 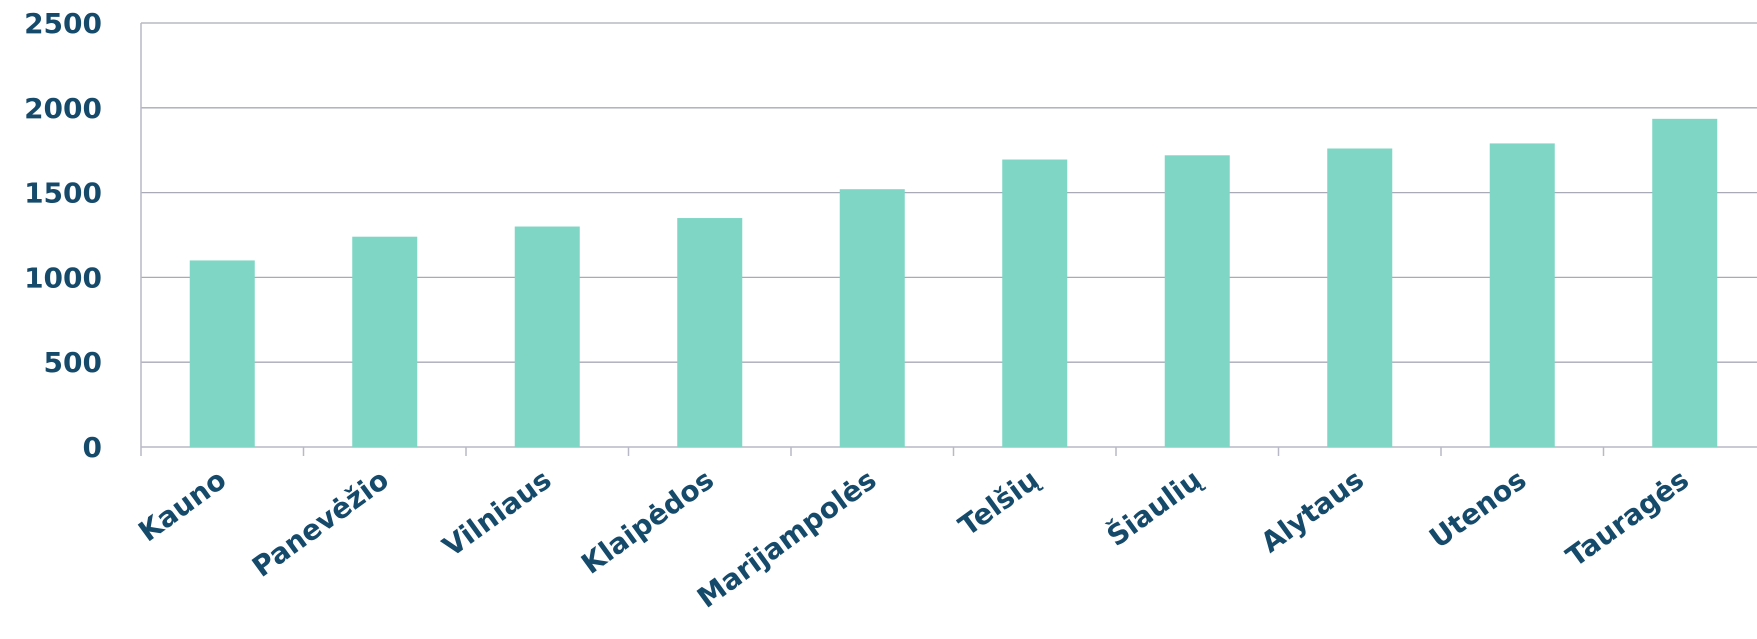 I want to click on x-tick-label: Kauno, so click(x=182, y=505).